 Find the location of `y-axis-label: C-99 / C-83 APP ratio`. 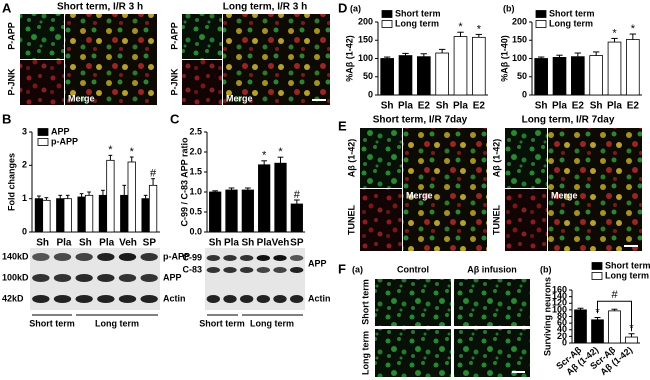

y-axis-label: C-99 / C-83 APP ratio is located at coordinates (184, 182).